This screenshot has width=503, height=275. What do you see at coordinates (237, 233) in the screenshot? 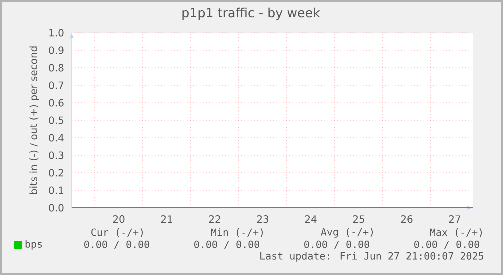
I see `text: Min (-/+)` at bounding box center [237, 233].